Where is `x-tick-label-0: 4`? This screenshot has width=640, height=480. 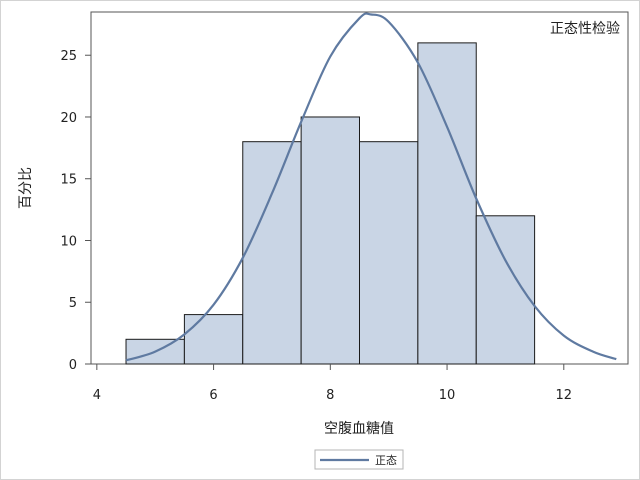
x-tick-label-0: 4 is located at coordinates (97, 395).